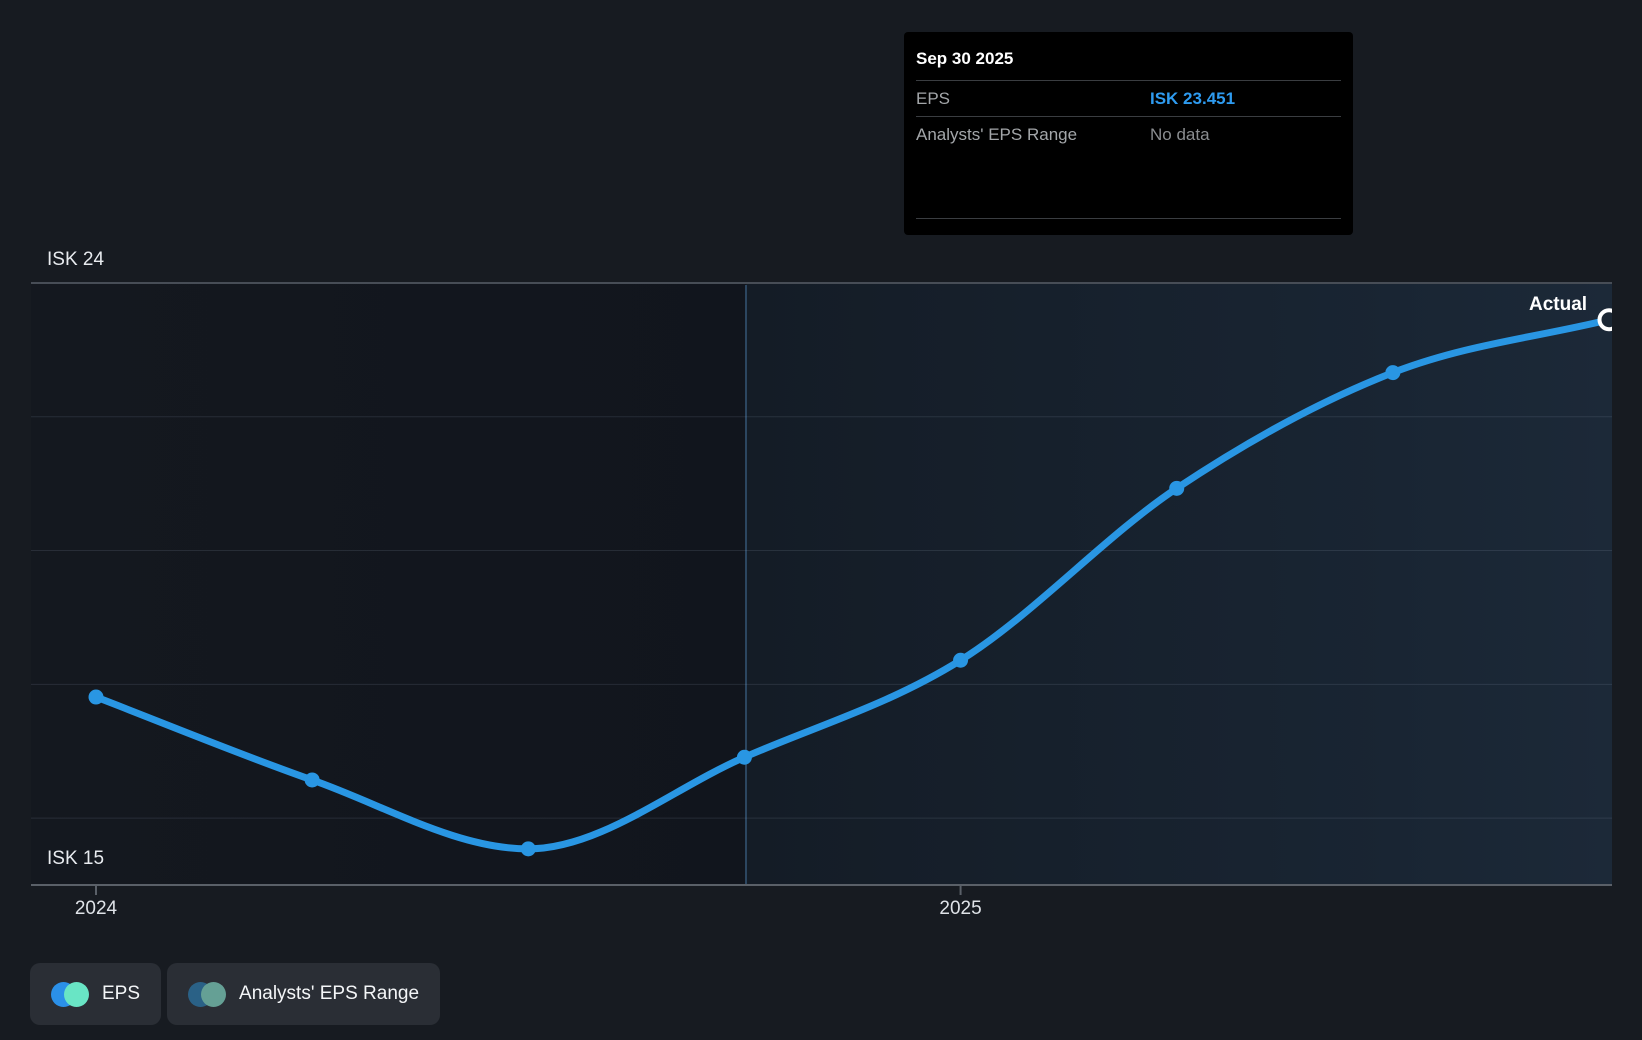 The image size is (1642, 1040). What do you see at coordinates (1608, 320) in the screenshot?
I see `actual-endpoint-marker` at bounding box center [1608, 320].